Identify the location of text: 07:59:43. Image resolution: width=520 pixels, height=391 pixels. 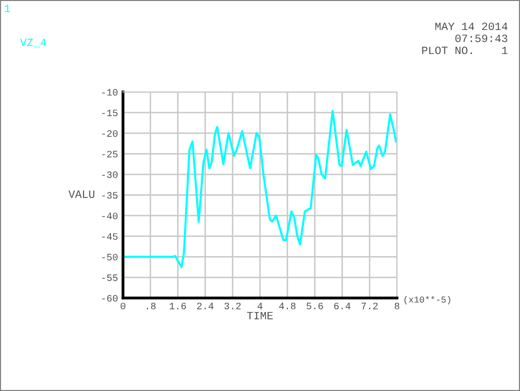
(481, 38).